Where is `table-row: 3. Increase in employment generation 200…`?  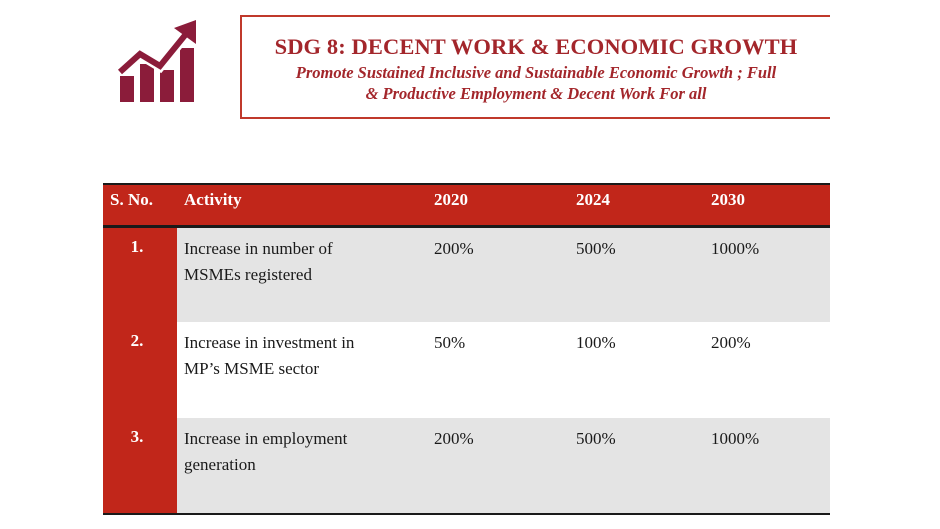
table-row: 3. Increase in employment generation 200… is located at coordinates (466, 466).